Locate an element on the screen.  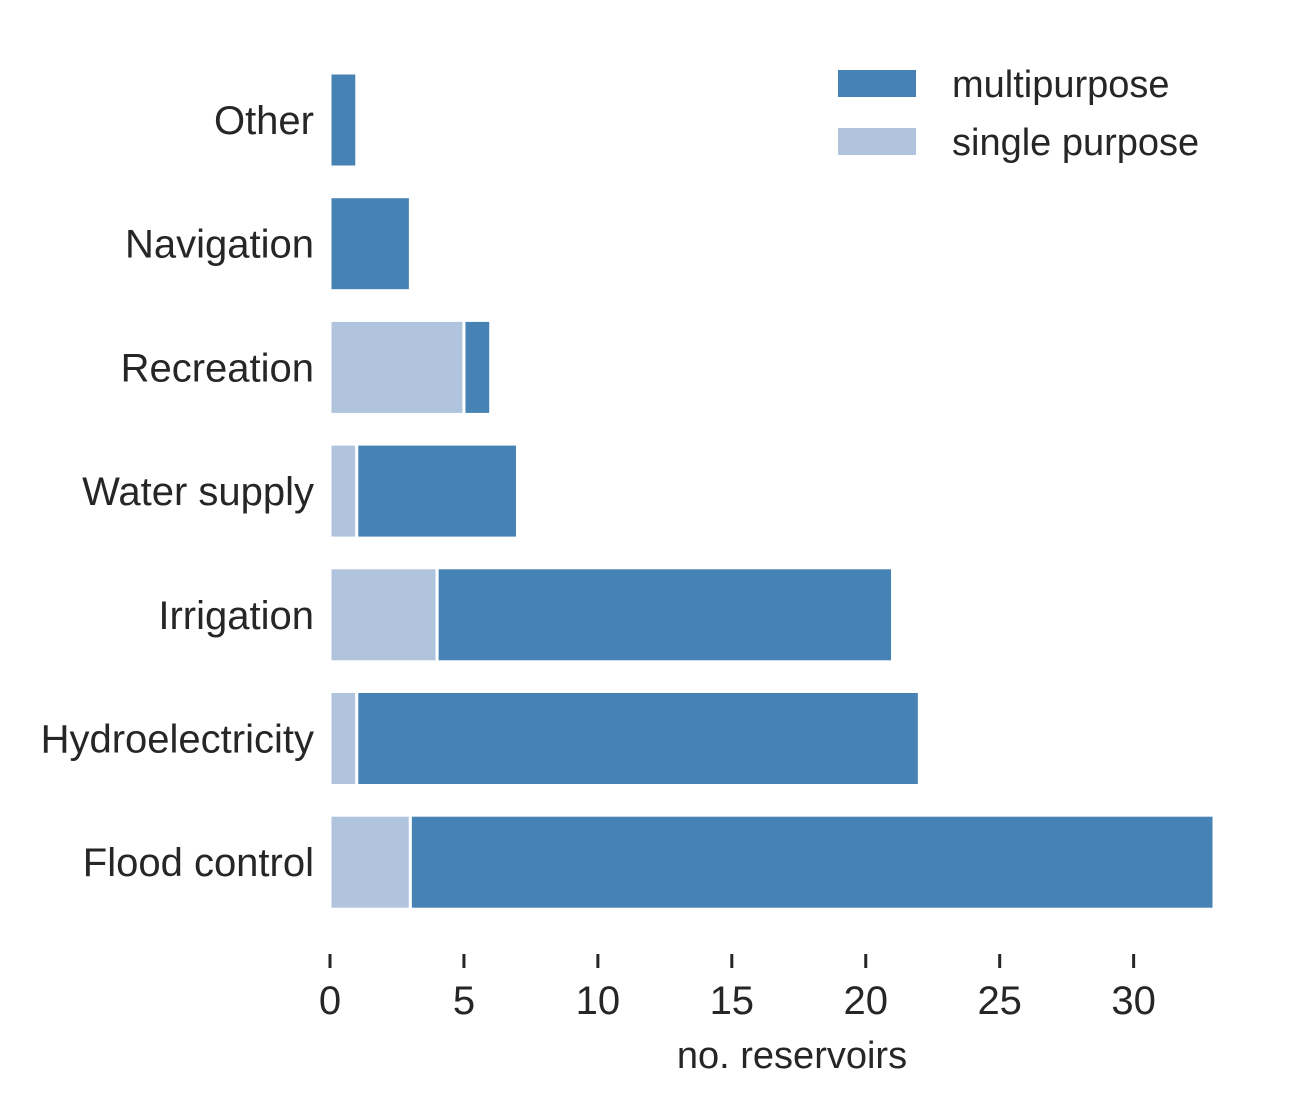
bar-water-supply-single-purpose is located at coordinates (343, 491).